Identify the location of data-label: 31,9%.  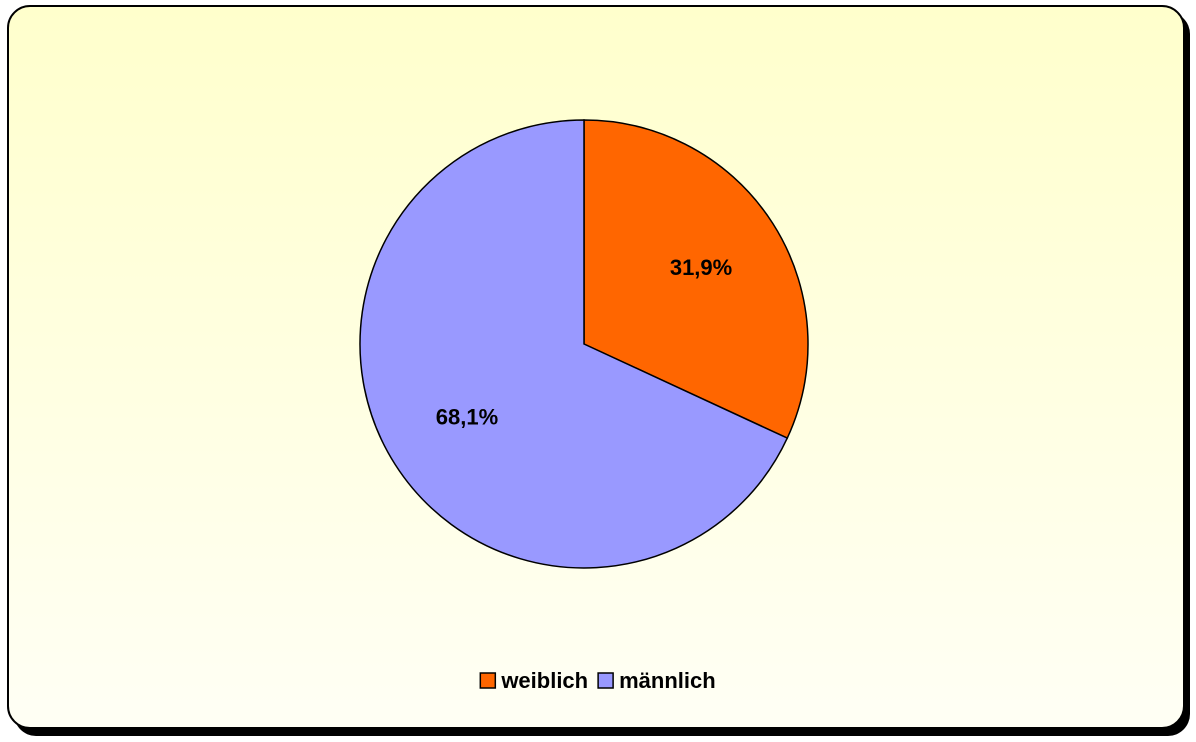
(701, 267).